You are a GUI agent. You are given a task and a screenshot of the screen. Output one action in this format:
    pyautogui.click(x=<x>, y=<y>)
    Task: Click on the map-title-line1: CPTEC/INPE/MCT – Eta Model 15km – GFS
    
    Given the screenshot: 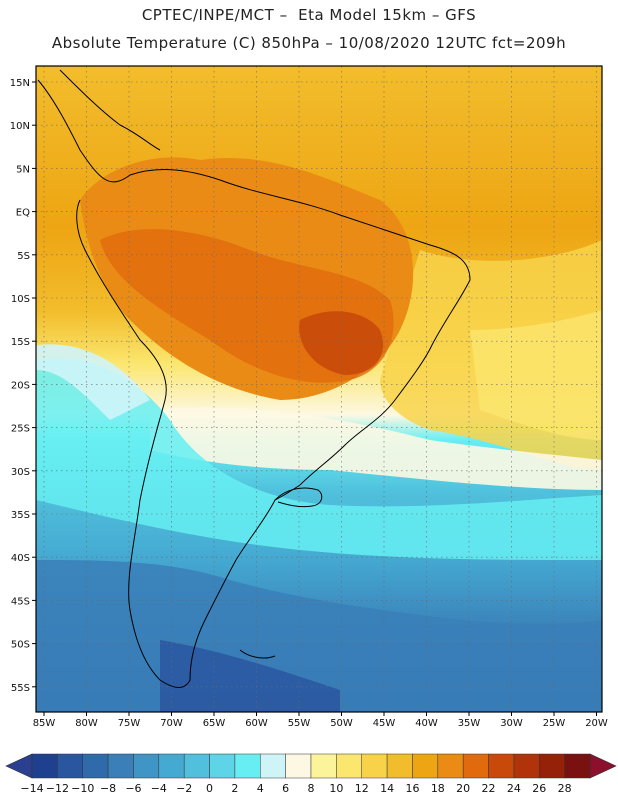 What is the action you would take?
    pyautogui.click(x=309, y=15)
    